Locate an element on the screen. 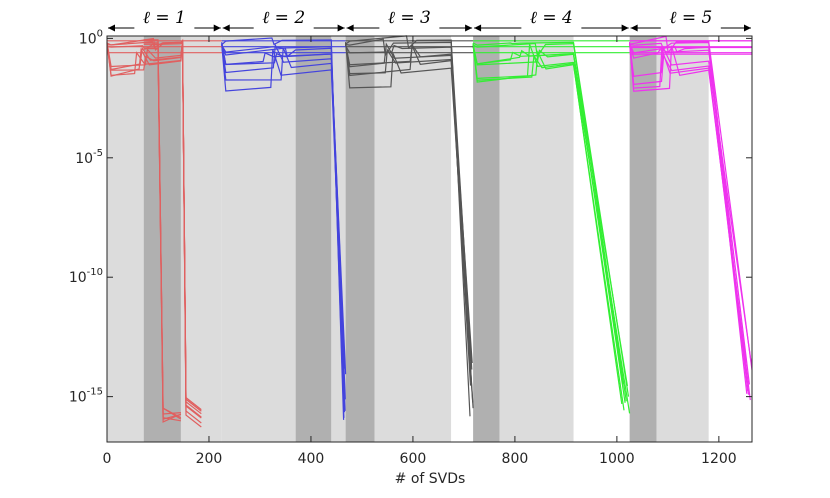 The width and height of the screenshot is (830, 498). x-tick-label: 1000 is located at coordinates (617, 459).